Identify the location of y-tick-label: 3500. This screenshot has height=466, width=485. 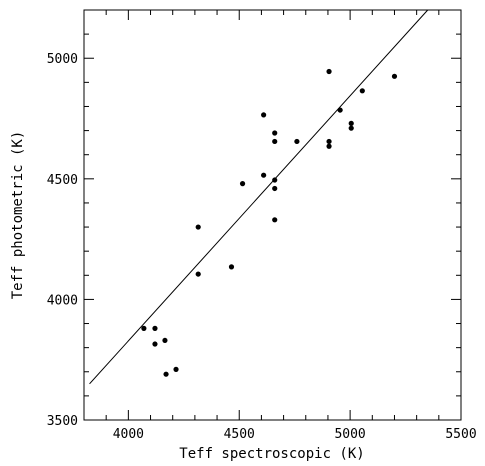
(62, 421).